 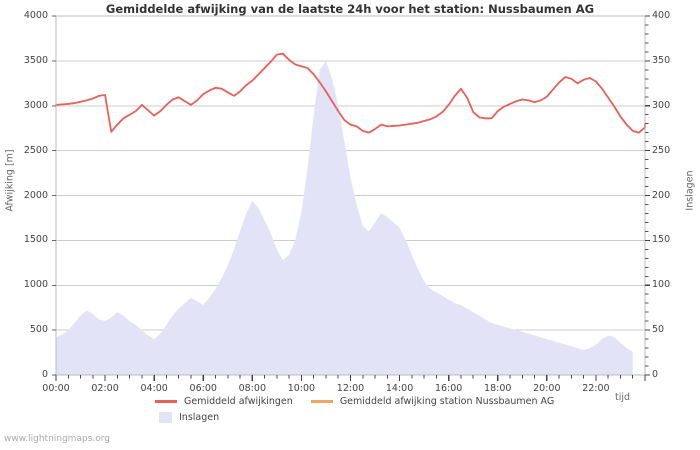 I want to click on legend-label: Gemiddeld afwijkingen, so click(x=238, y=401).